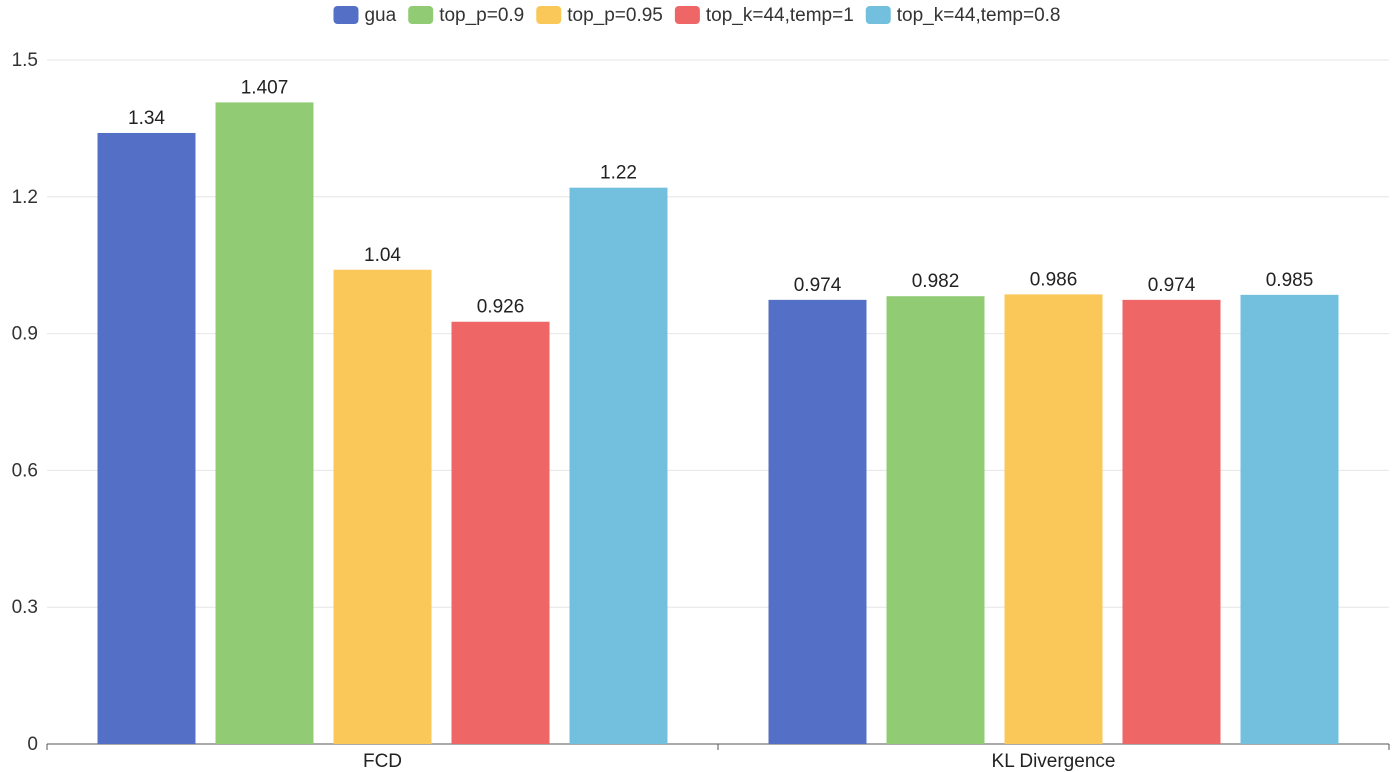 This screenshot has height=772, width=1394. I want to click on data-label: 0.985, so click(1290, 280).